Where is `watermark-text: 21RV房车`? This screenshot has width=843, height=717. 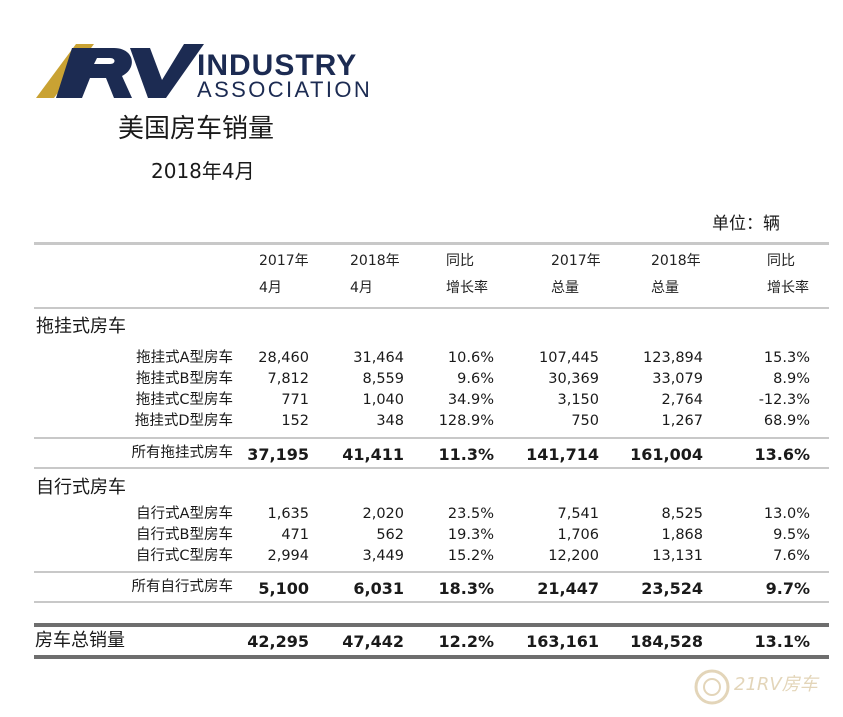 watermark-text: 21RV房车 is located at coordinates (776, 684).